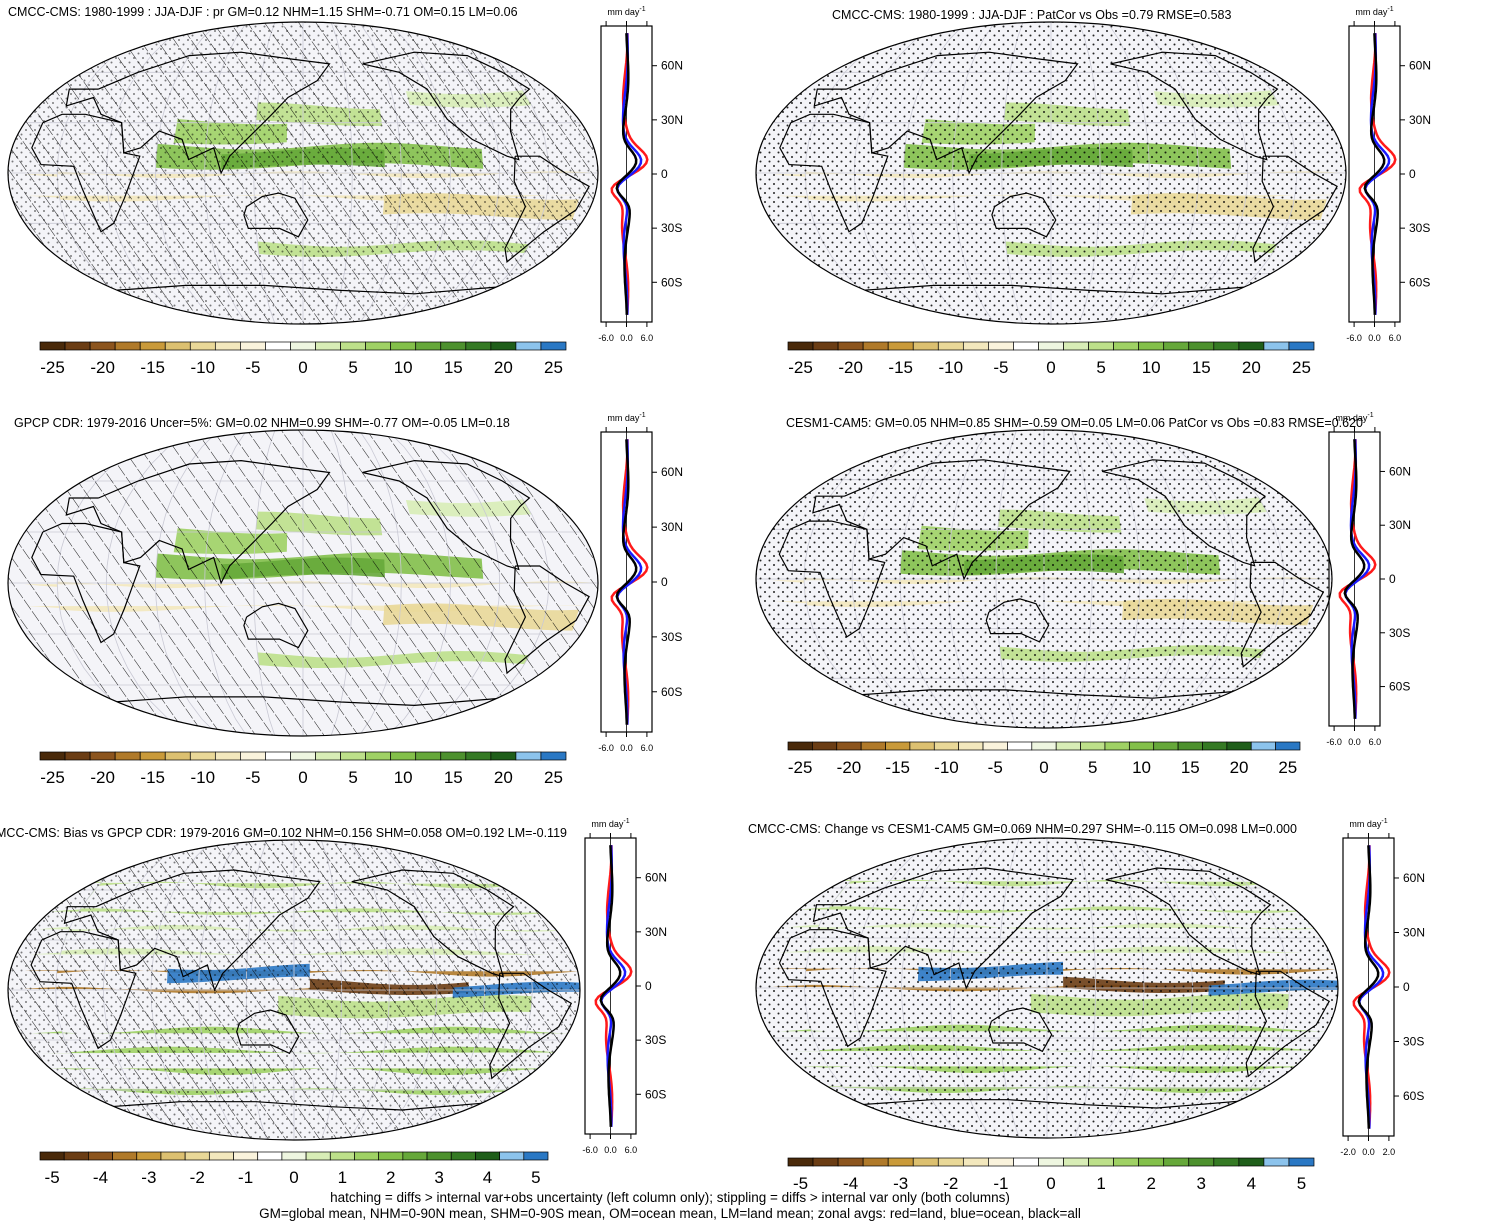 The image size is (1489, 1224). What do you see at coordinates (1370, 415) in the screenshot?
I see `zonal-unit-exponent: -1` at bounding box center [1370, 415].